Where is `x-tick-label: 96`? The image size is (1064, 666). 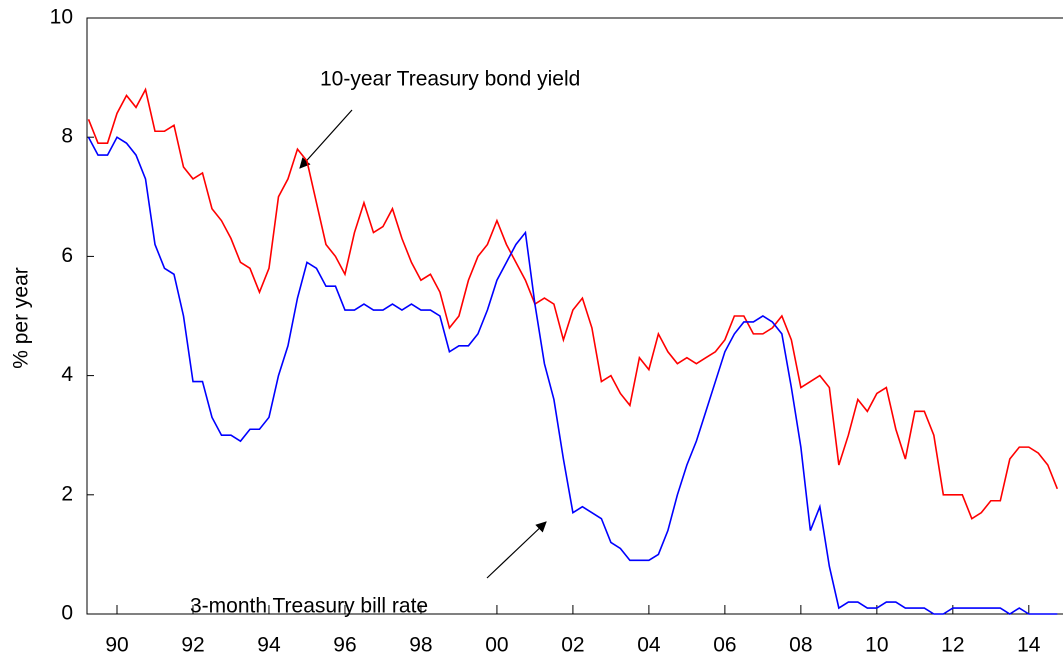 x-tick-label: 96 is located at coordinates (344, 645).